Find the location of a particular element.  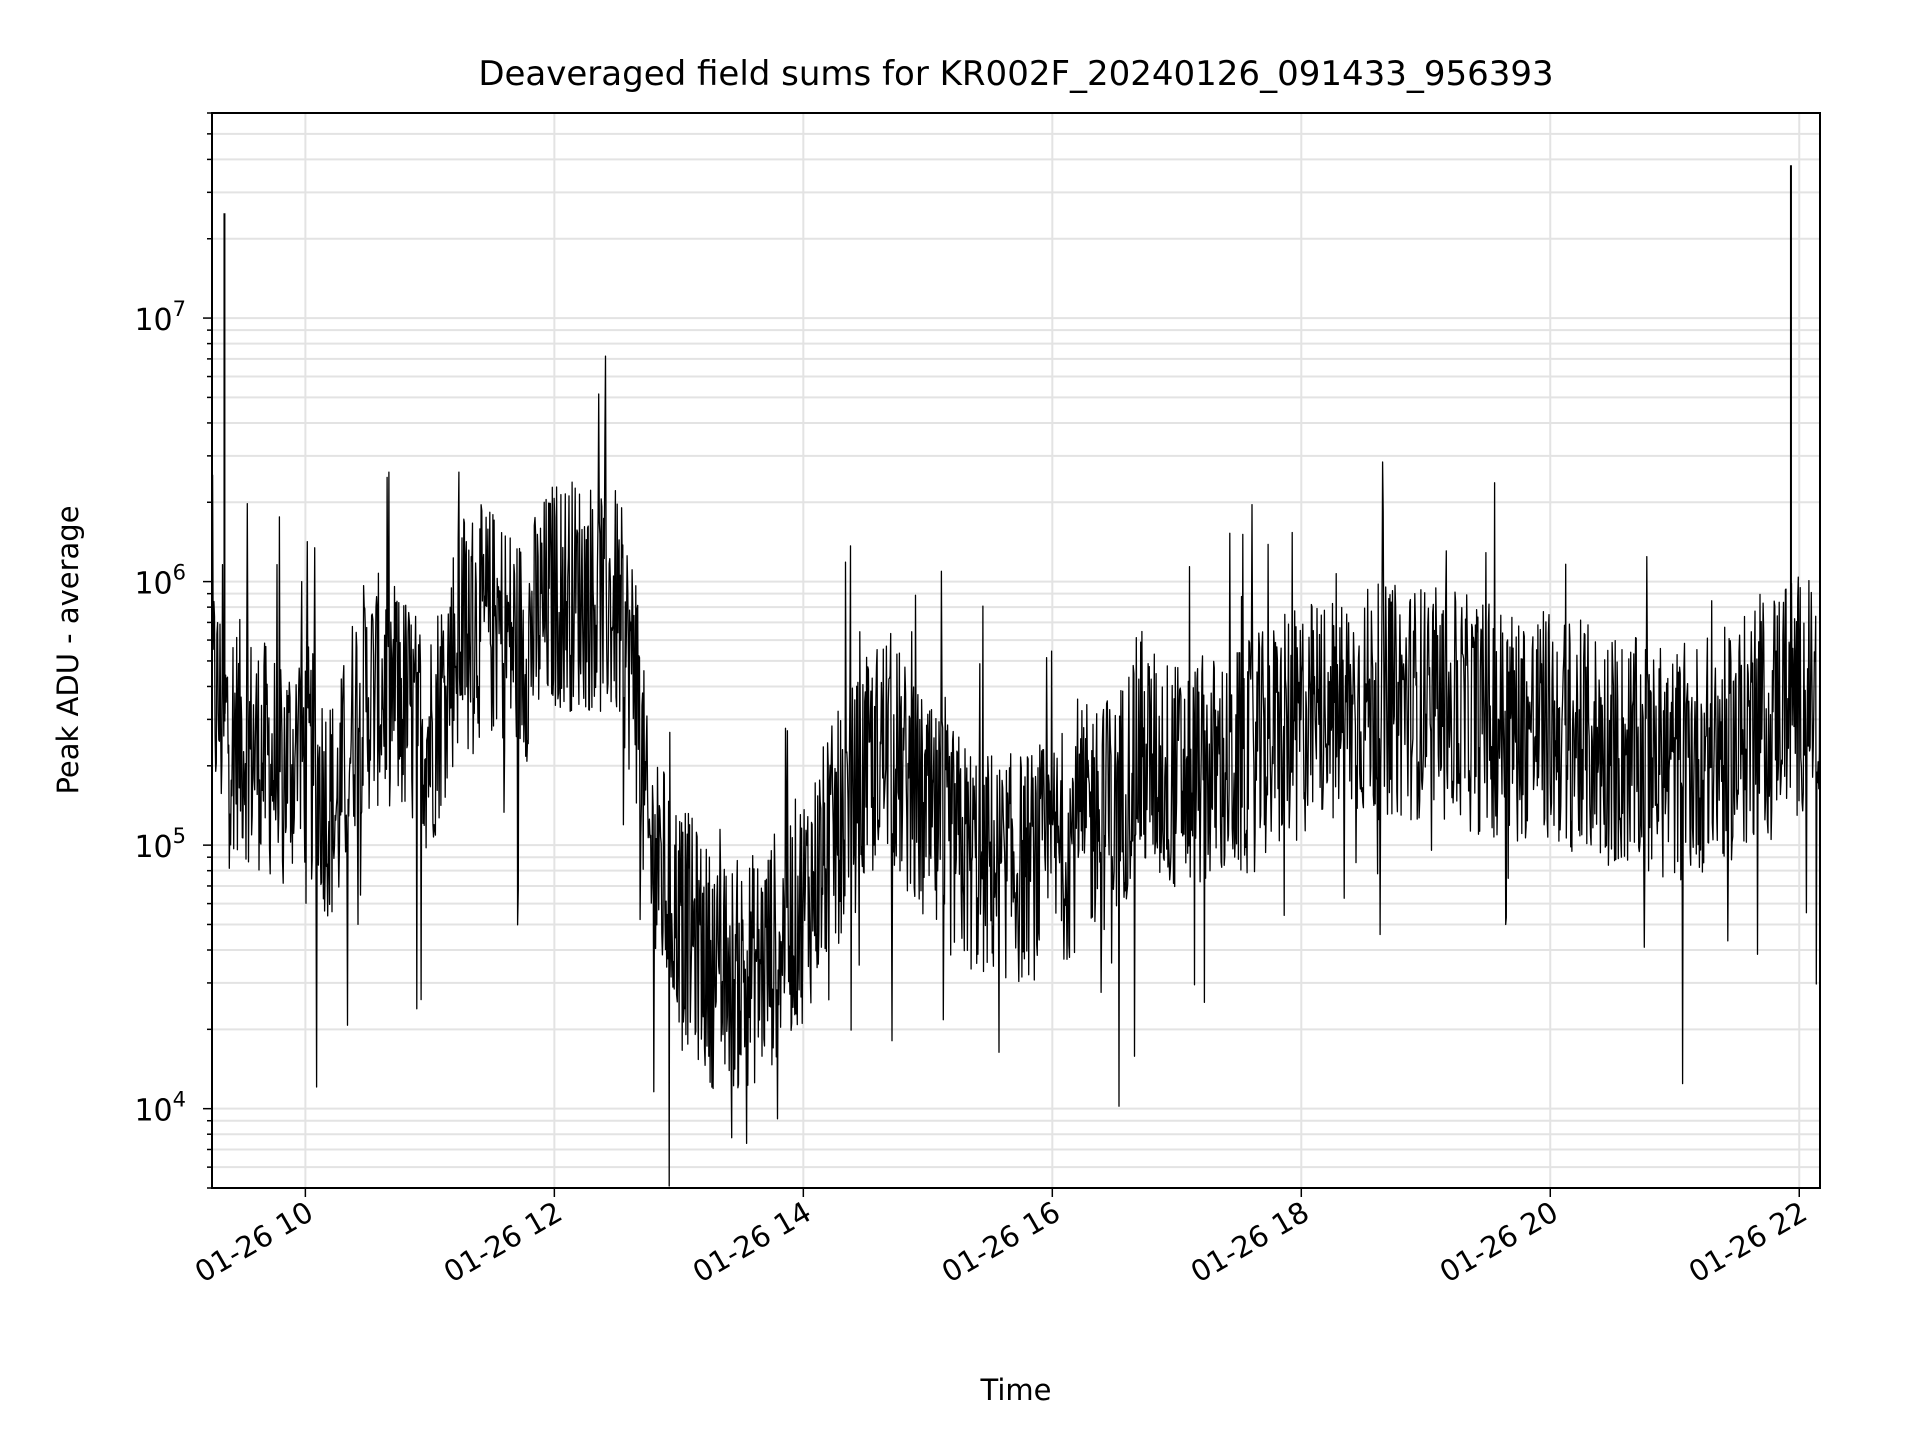

y-tick-label: 10⁴ is located at coordinates (160, 1108).